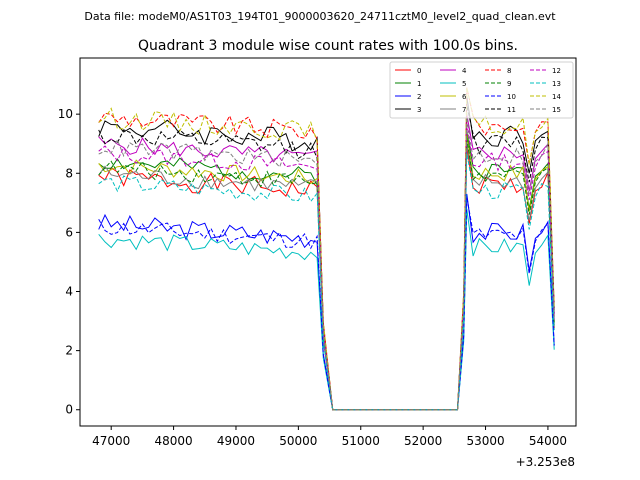 Image resolution: width=640 pixels, height=480 pixels. Describe the element at coordinates (419, 84) in the screenshot. I see `legend-label-1: 1` at that location.